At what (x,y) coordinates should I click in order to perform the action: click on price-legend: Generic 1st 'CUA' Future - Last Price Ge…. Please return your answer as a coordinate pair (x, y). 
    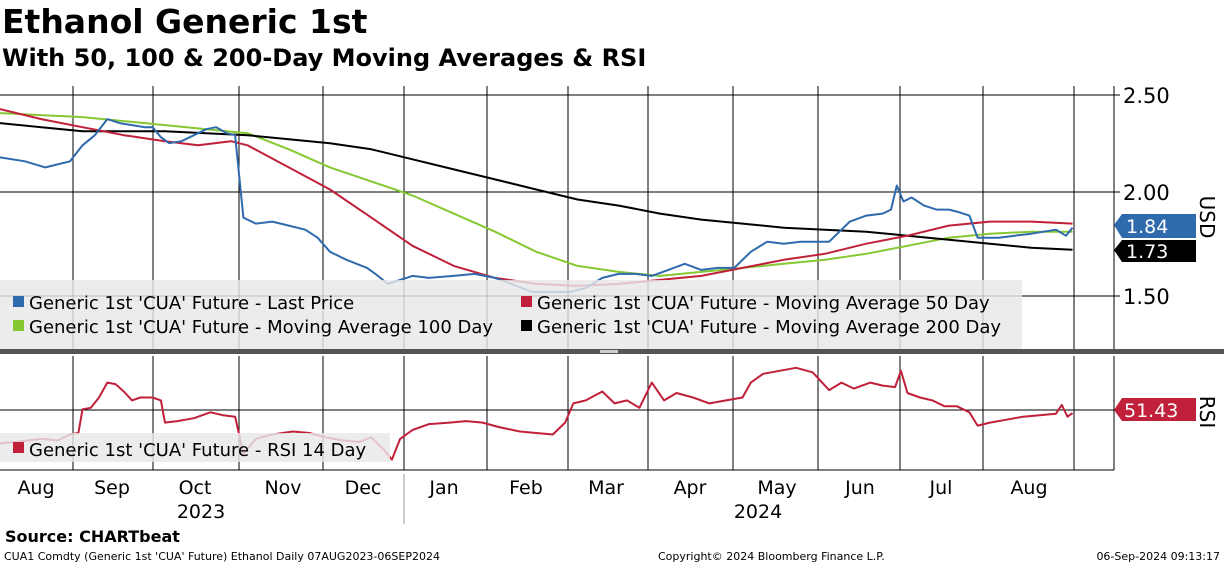
    Looking at the image, I should click on (511, 314).